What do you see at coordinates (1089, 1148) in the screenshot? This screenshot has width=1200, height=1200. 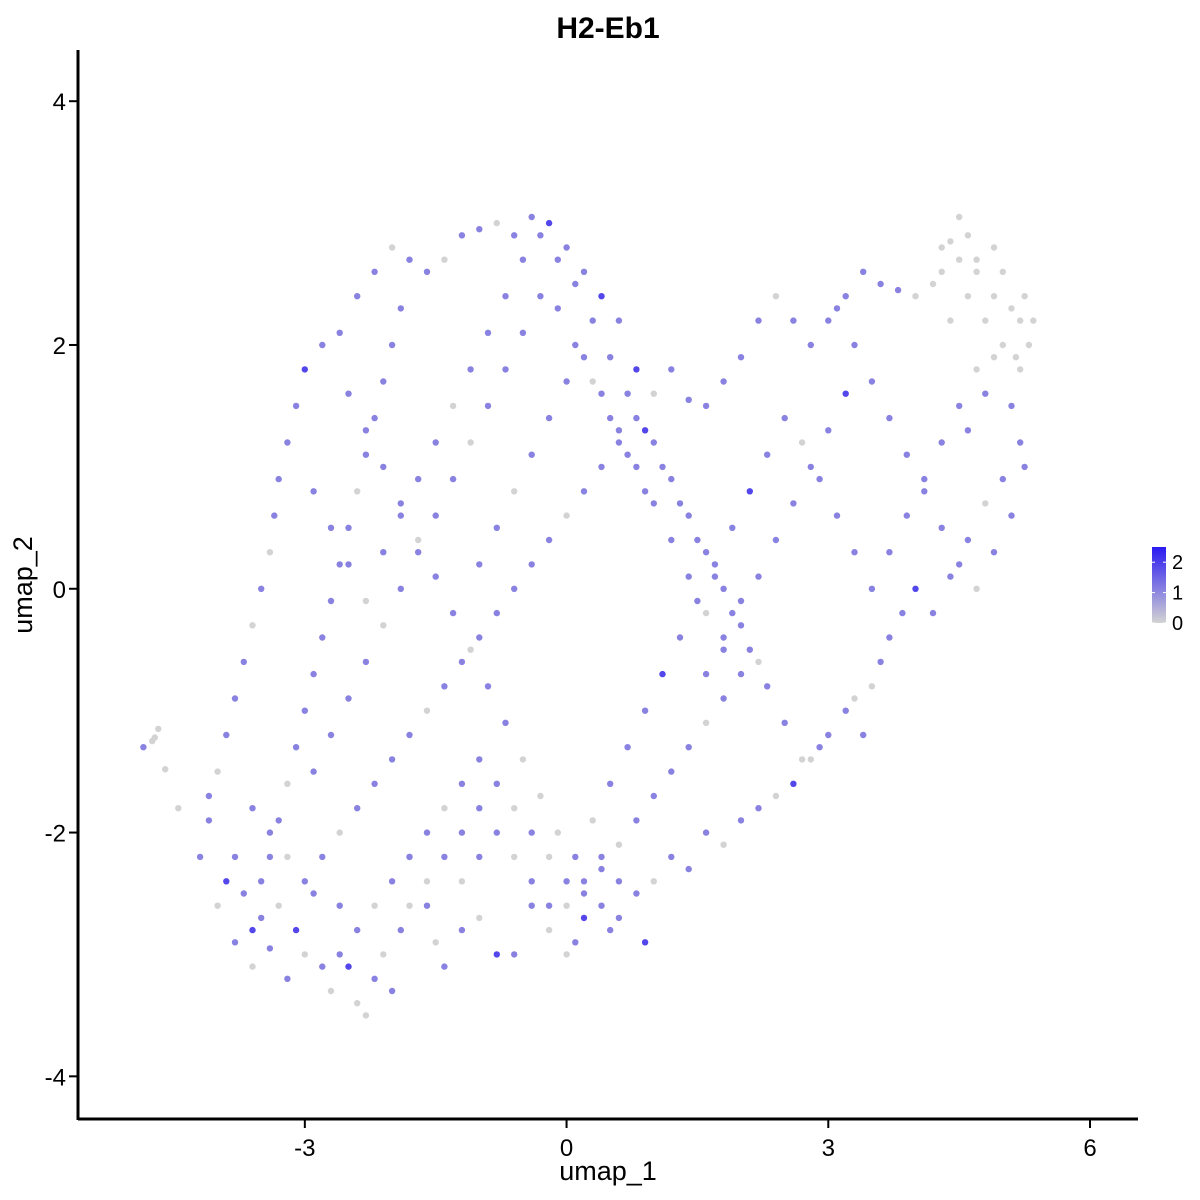 I see `x-tick-label: 6` at bounding box center [1089, 1148].